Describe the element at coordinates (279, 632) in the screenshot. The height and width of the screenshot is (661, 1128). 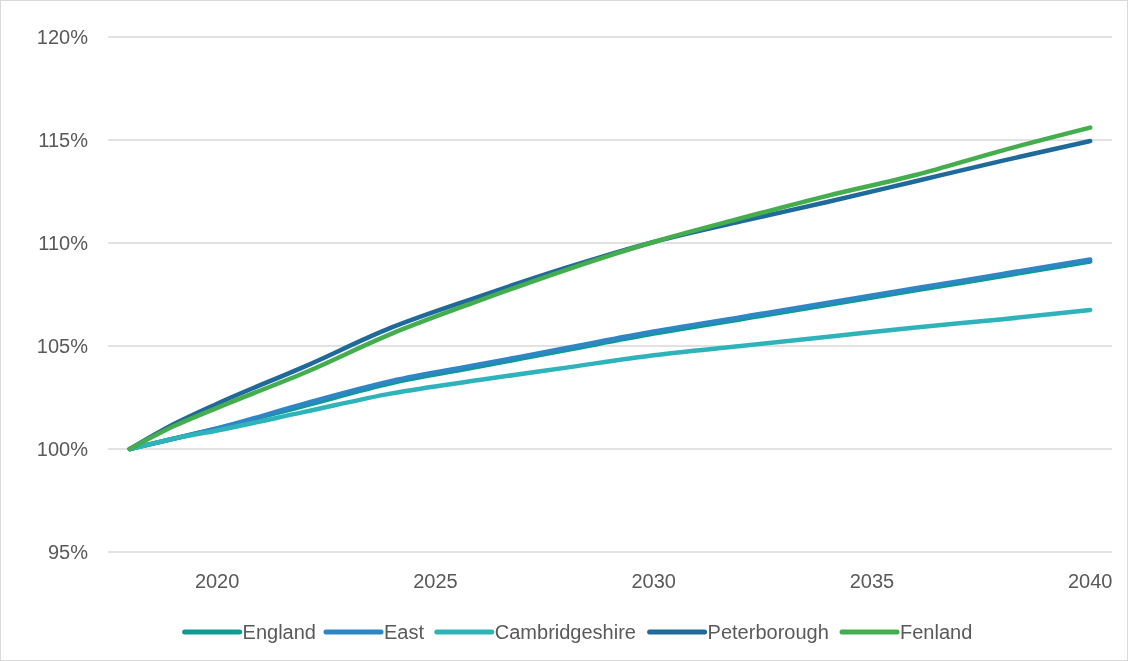
I see `legend-label: England` at that location.